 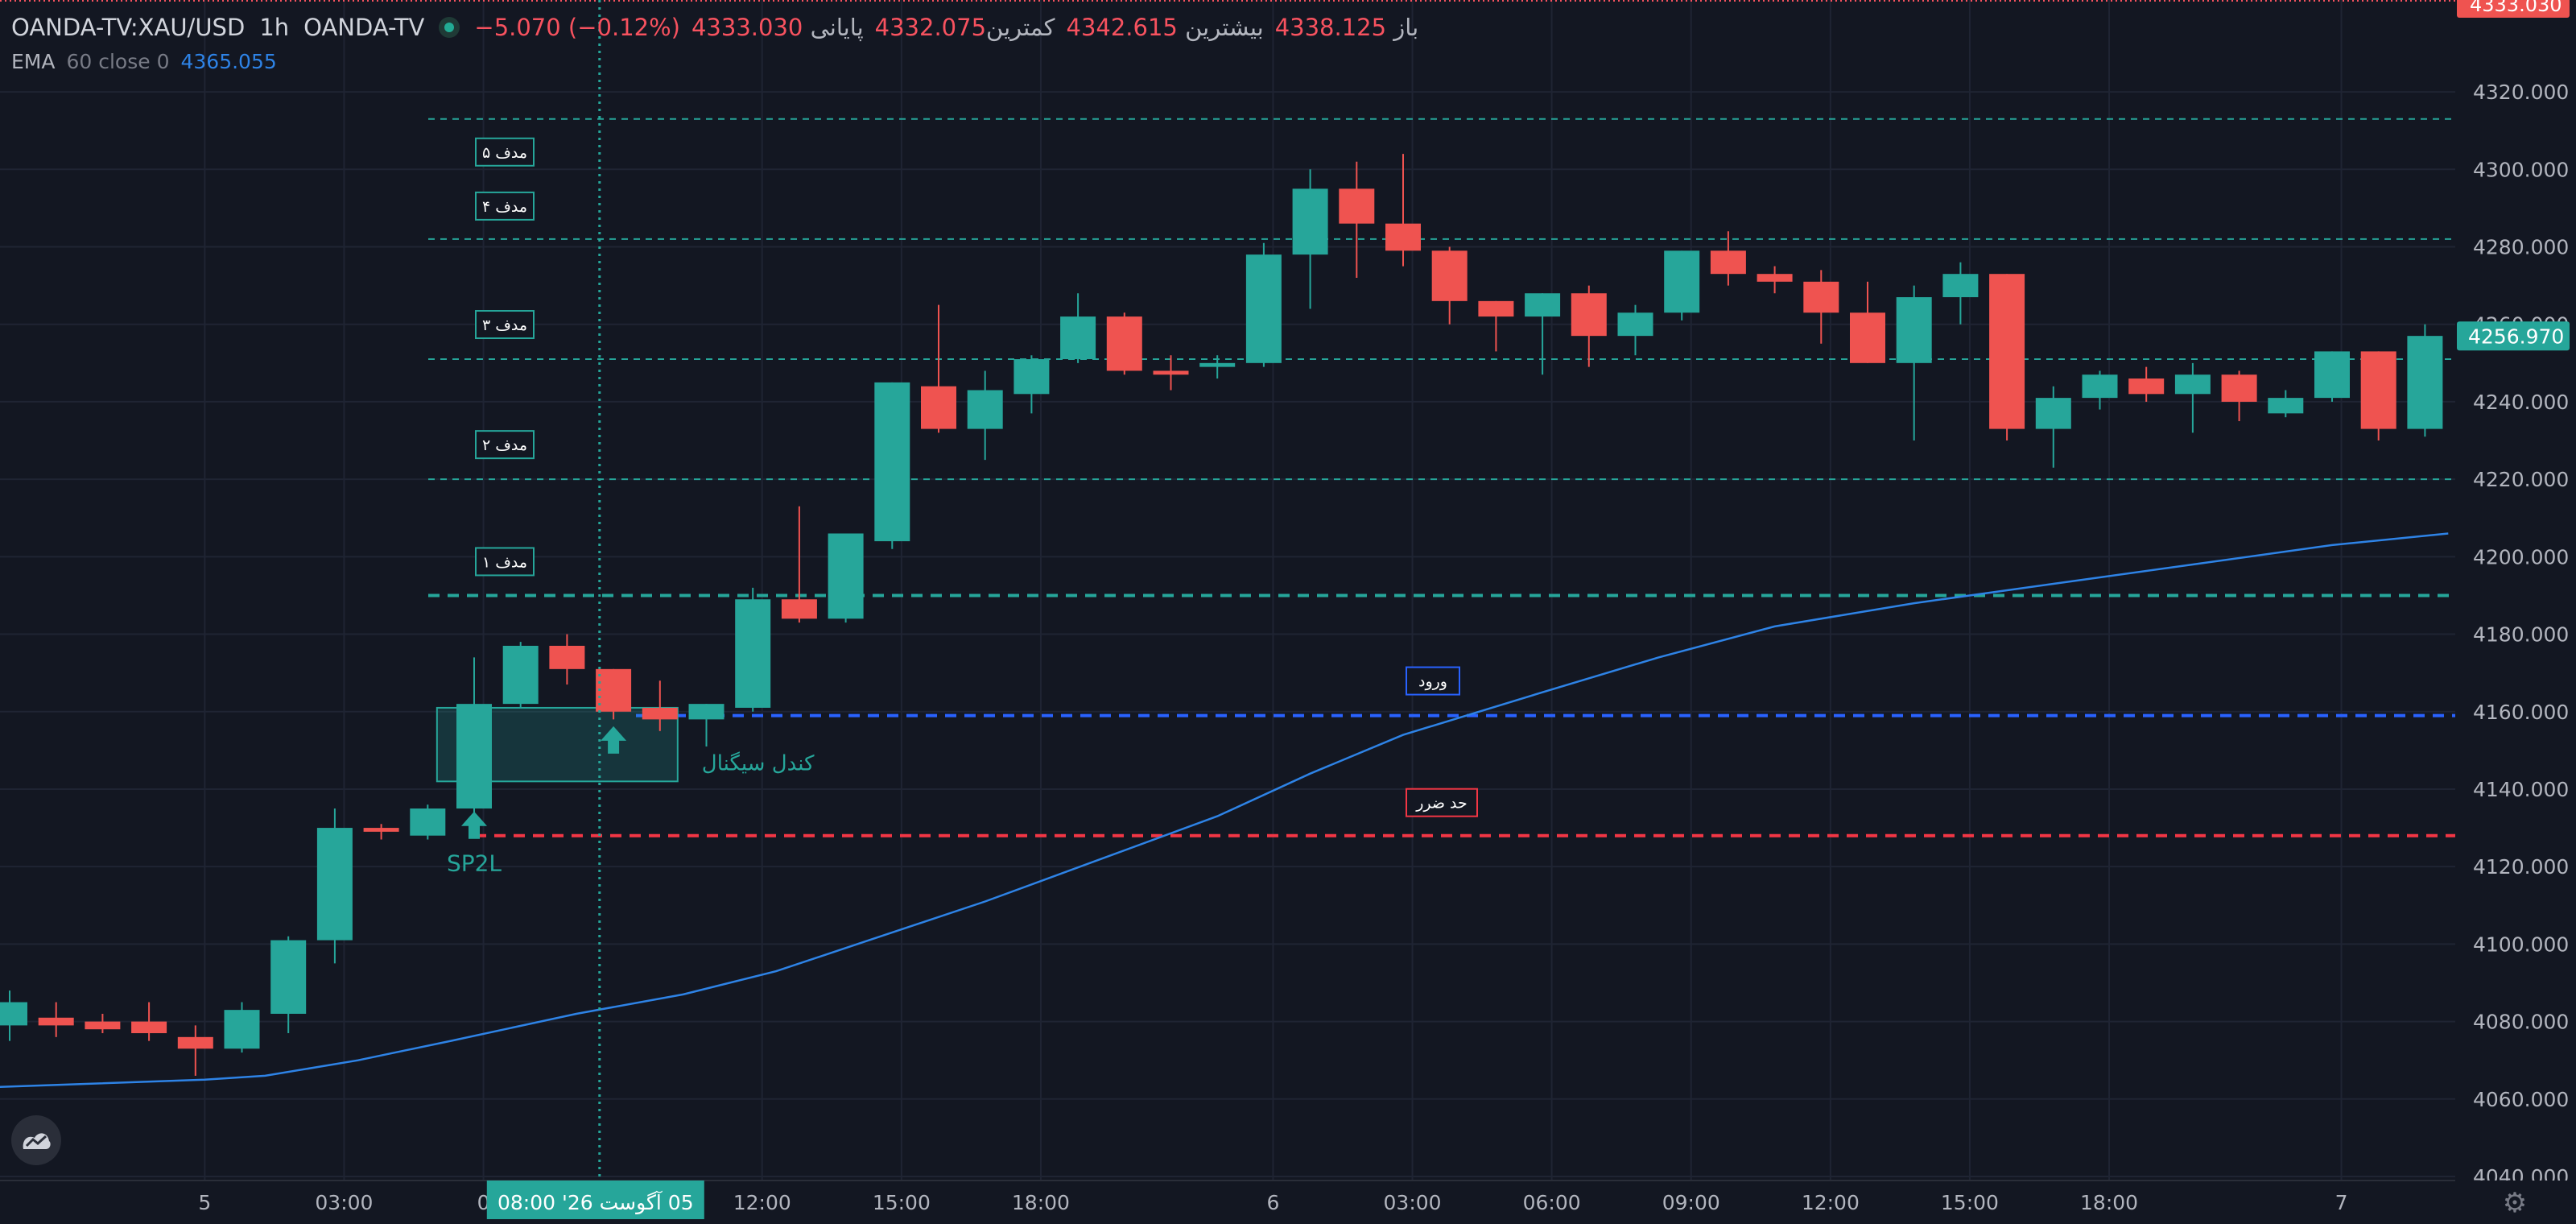 I want to click on symbol-label: OANDA-TV:XAU/USD, so click(x=128, y=27).